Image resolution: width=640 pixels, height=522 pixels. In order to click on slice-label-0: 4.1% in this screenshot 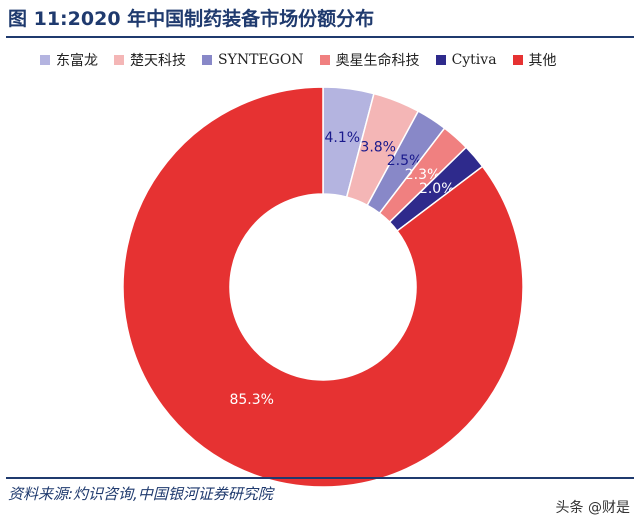, I will do `click(342, 138)`.